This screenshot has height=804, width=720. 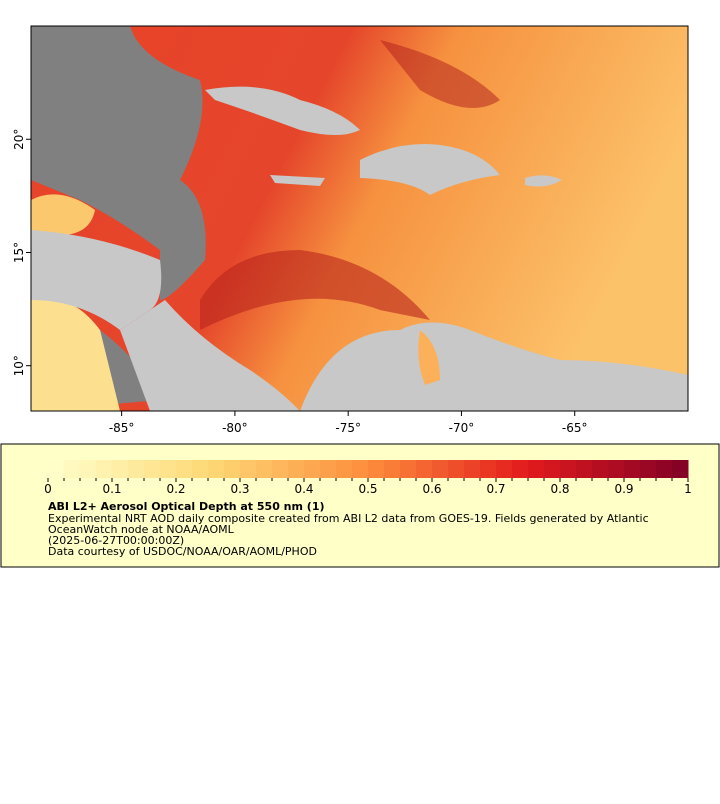 I want to click on x-tick-label: -65°, so click(x=575, y=428).